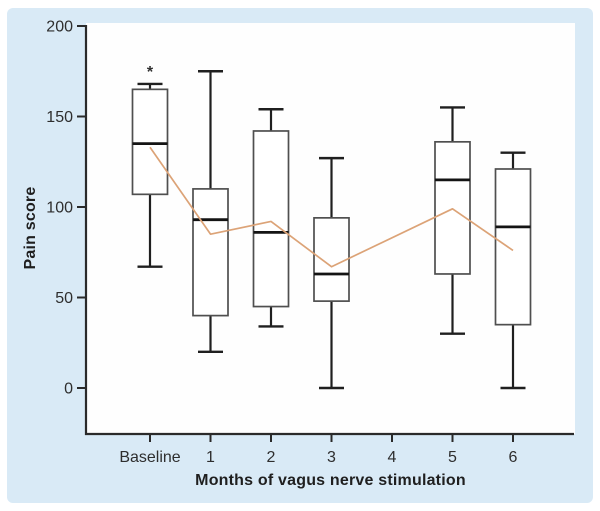 Image resolution: width=600 pixels, height=511 pixels. Describe the element at coordinates (59, 208) in the screenshot. I see `y-tick-label: 100` at that location.